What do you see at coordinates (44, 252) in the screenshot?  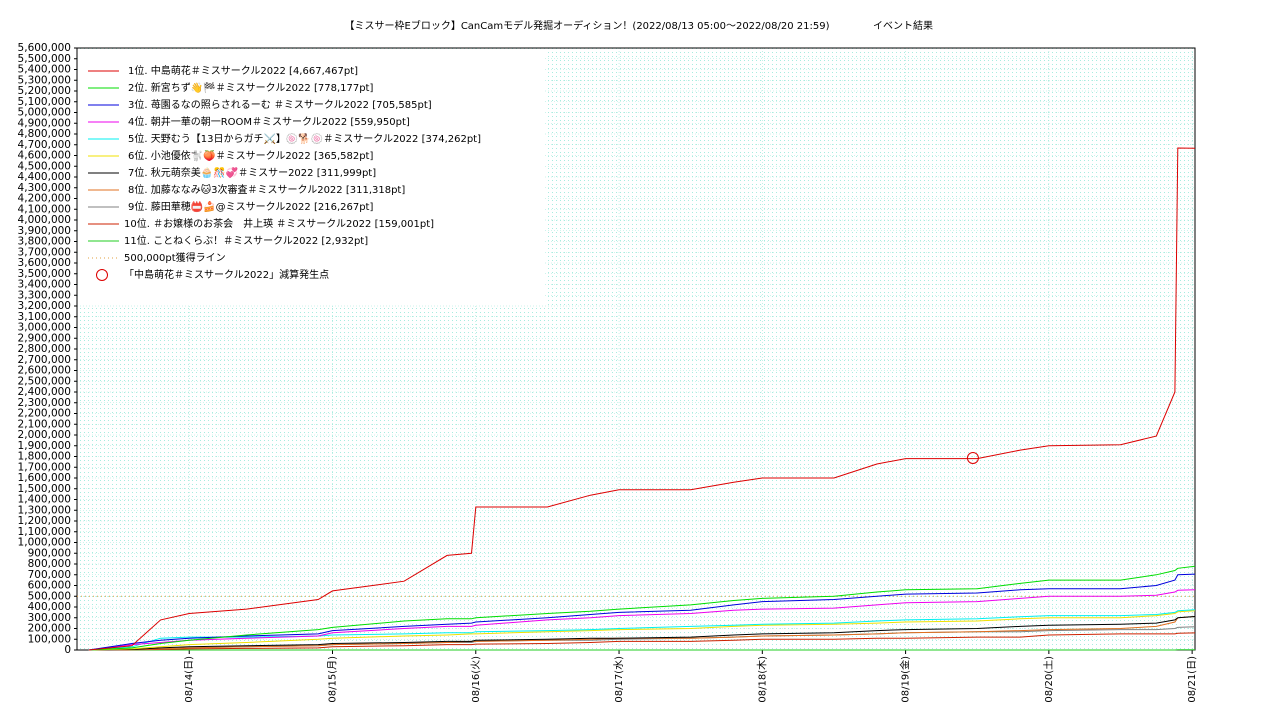 I see `y-tick-label: 3,700,000` at bounding box center [44, 252].